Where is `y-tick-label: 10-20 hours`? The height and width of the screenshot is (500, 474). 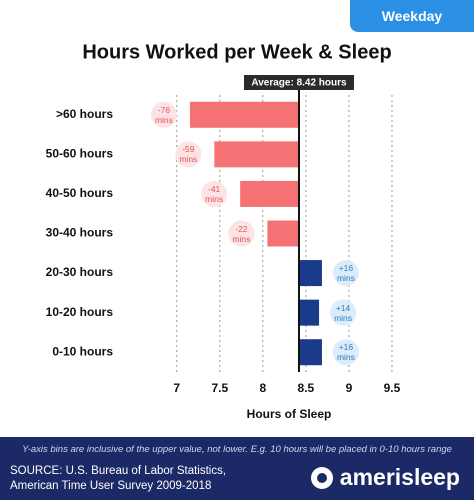
y-tick-label: 10-20 hours is located at coordinates (80, 312).